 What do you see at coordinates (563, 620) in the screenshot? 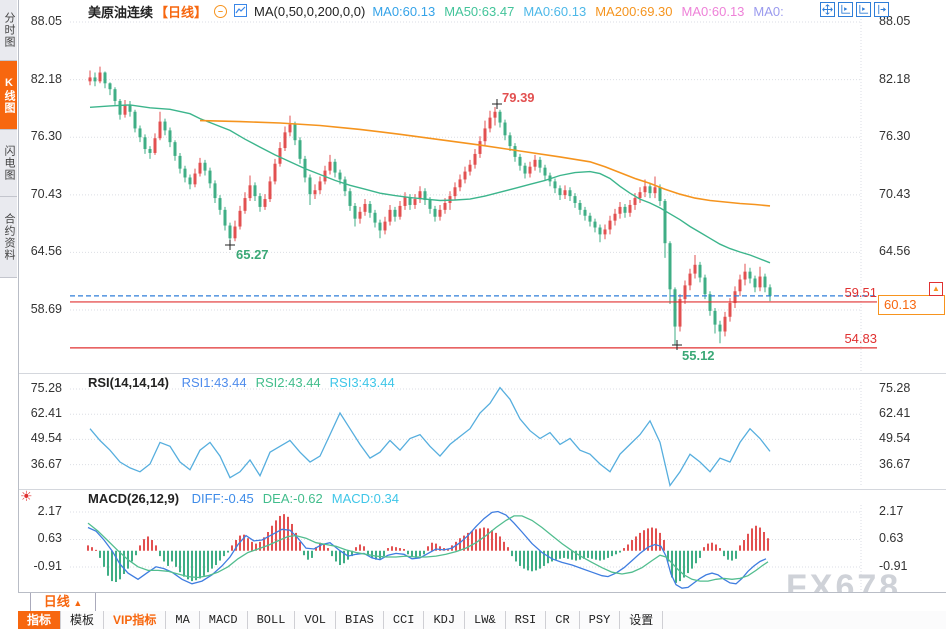
I see `toolbar-item-CR: CR` at bounding box center [563, 620].